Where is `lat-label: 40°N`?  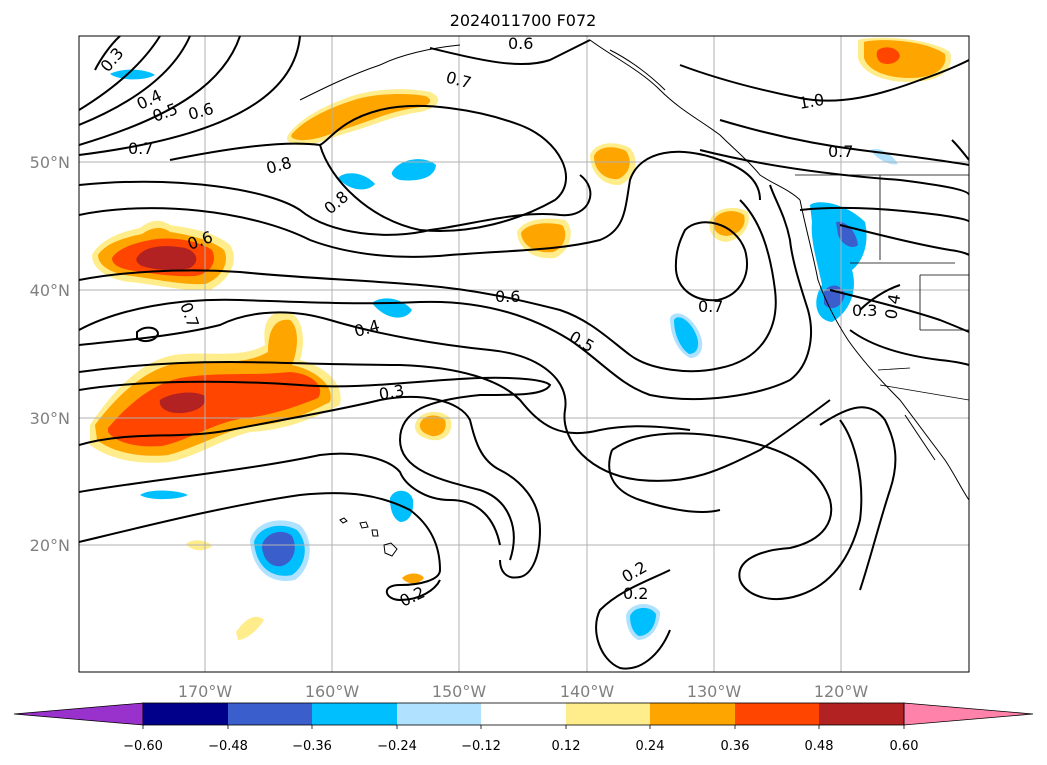
lat-label: 40°N is located at coordinates (50, 290).